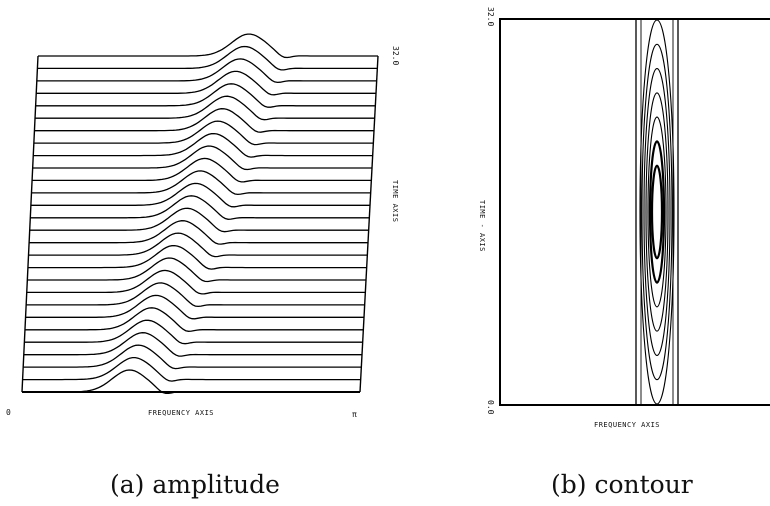 This screenshot has width=770, height=506. I want to click on caption-amplitude: (a) amplitude, so click(195, 484).